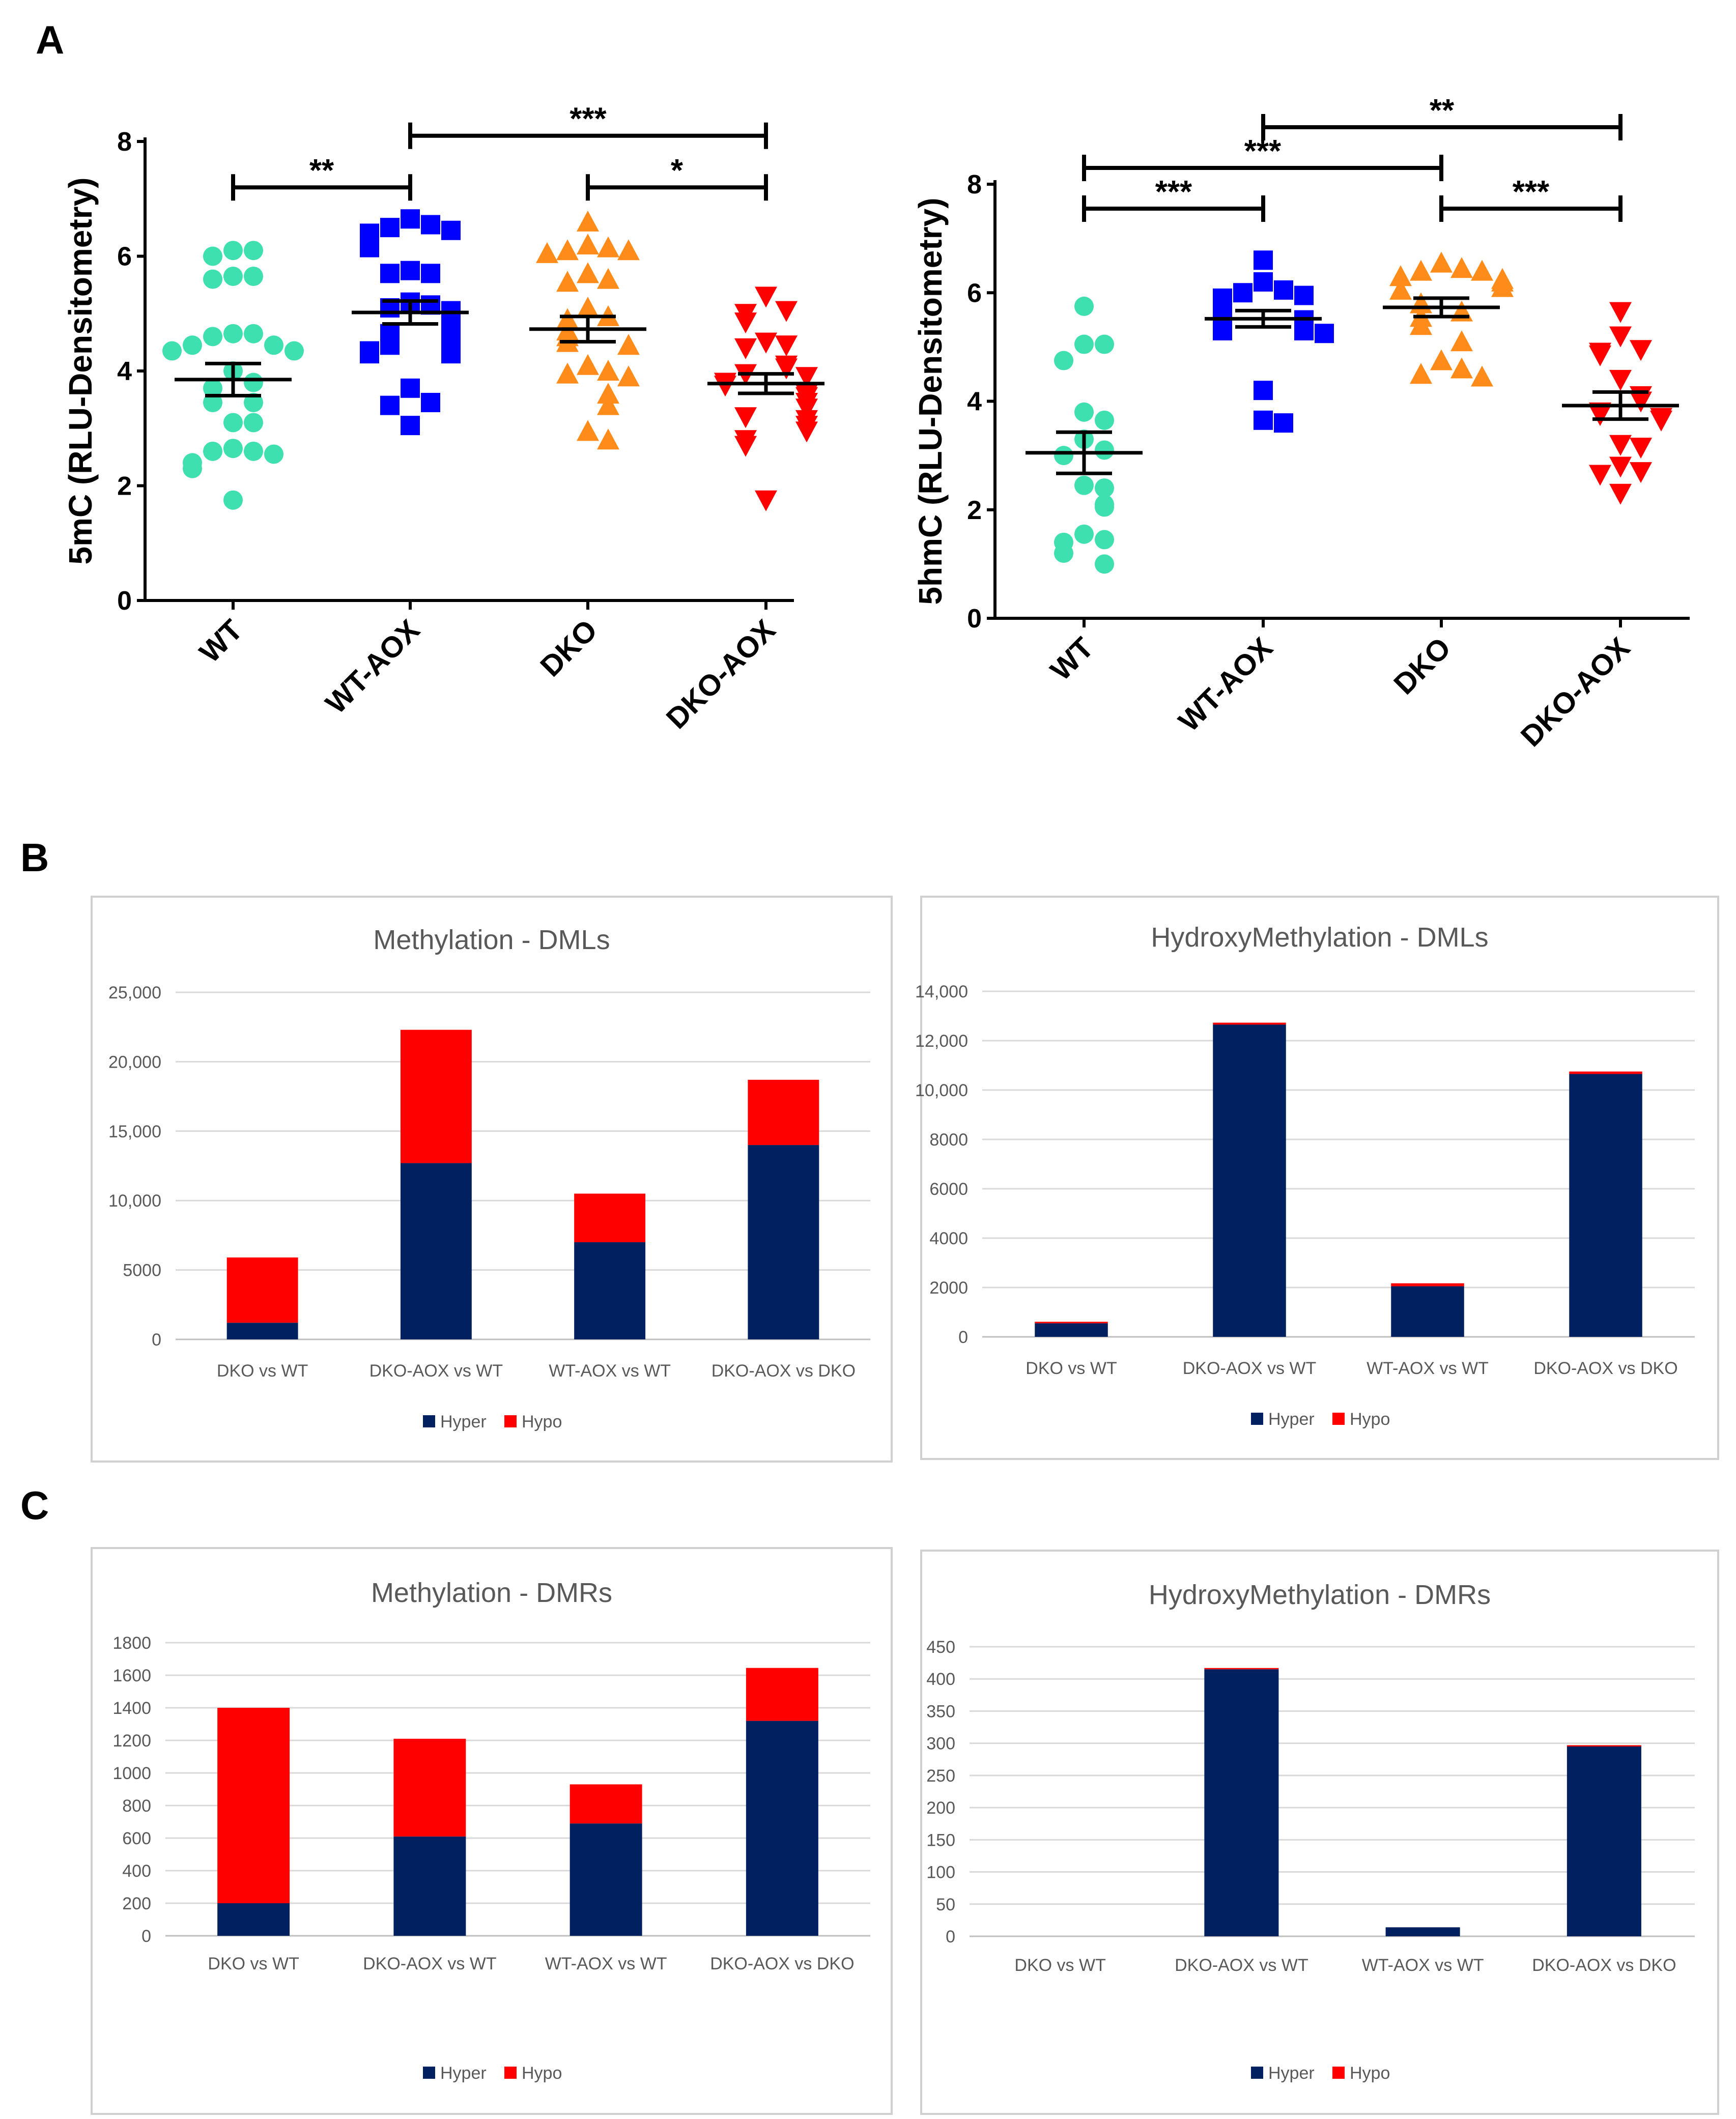 The image size is (1736, 2119). What do you see at coordinates (1225, 684) in the screenshot?
I see `category-label: WT-AOX` at bounding box center [1225, 684].